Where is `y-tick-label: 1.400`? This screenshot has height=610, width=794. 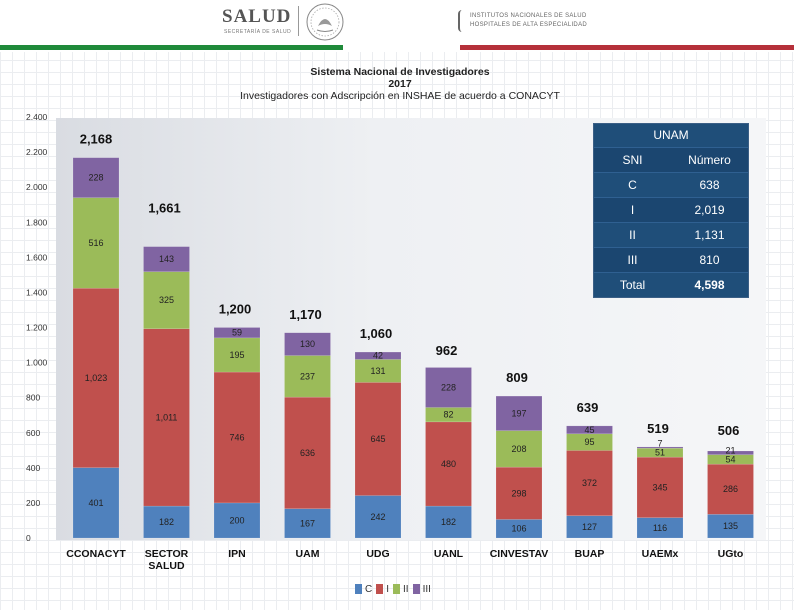
y-tick-label: 1.400 is located at coordinates (37, 292).